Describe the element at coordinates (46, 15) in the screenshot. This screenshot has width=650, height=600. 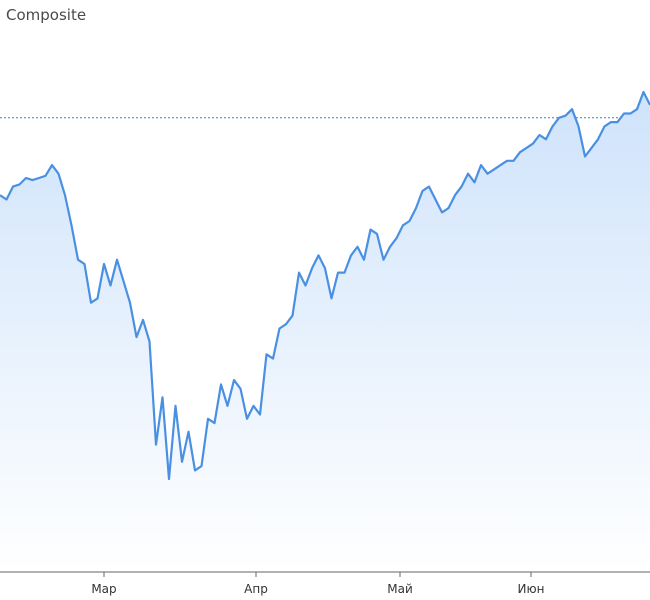
I see `chart-title: Composite` at that location.